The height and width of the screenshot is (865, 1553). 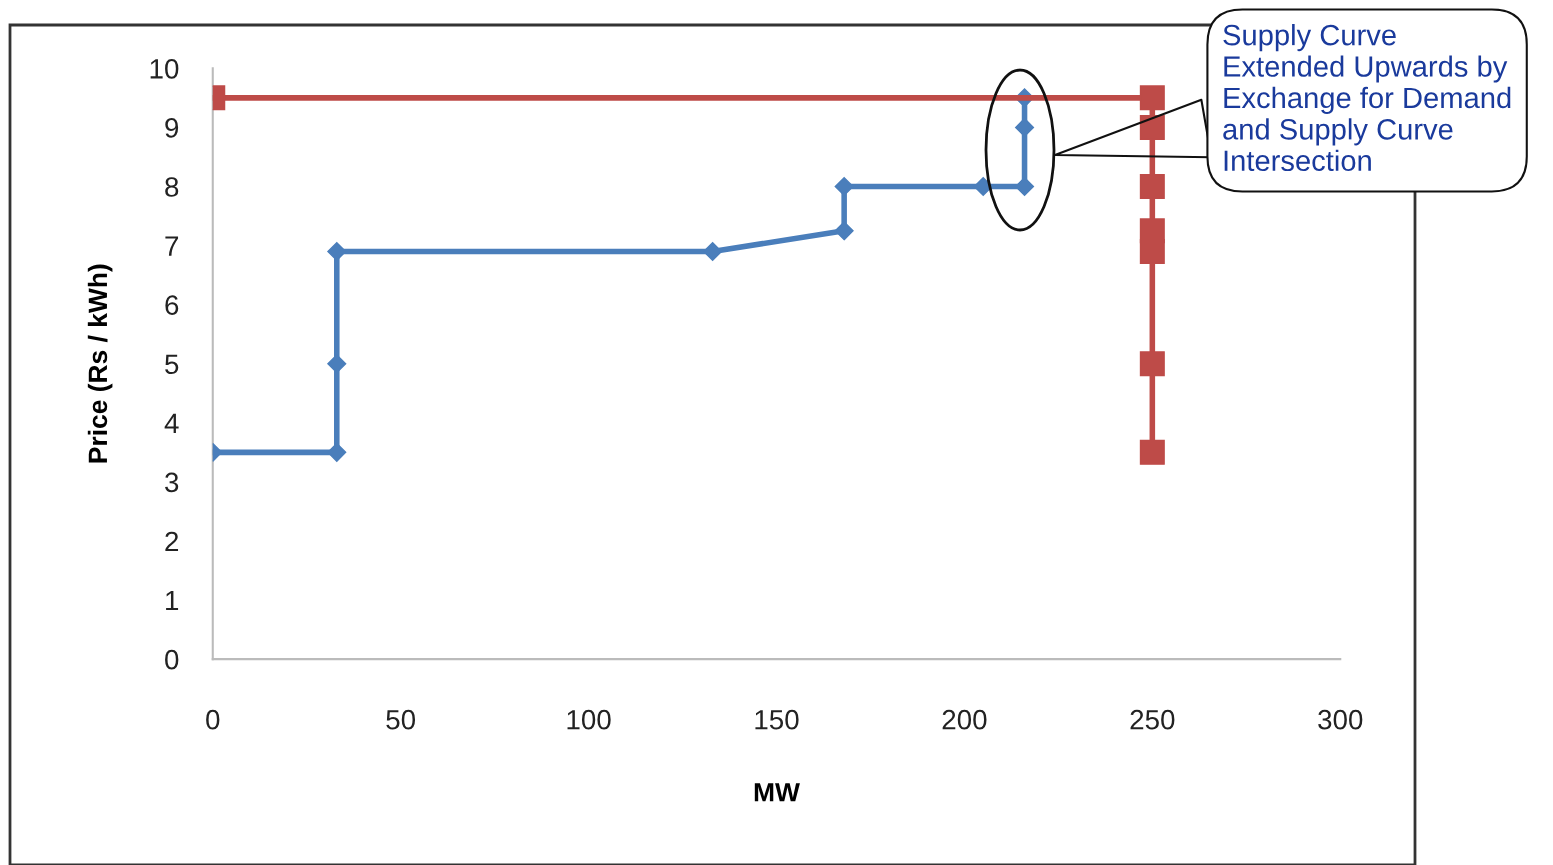 What do you see at coordinates (172, 541) in the screenshot?
I see `y-tick-label: 2` at bounding box center [172, 541].